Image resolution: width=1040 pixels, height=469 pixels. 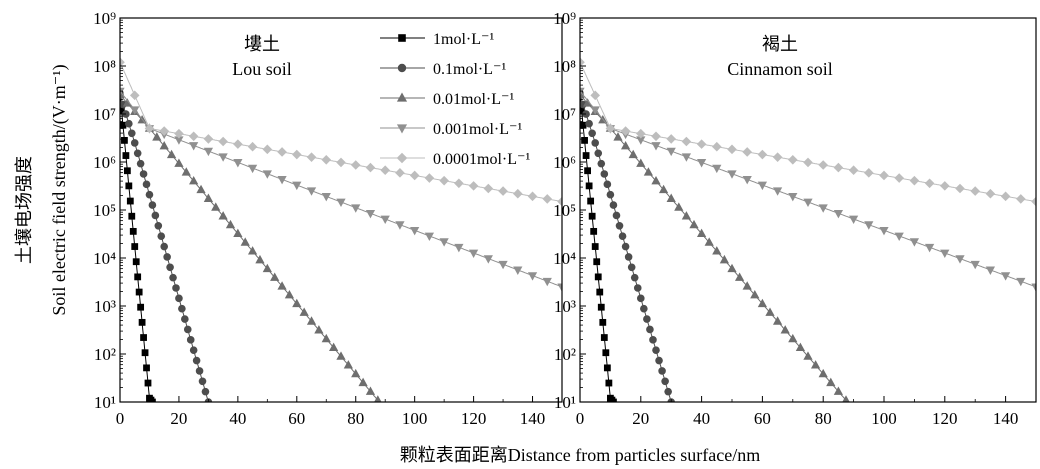 I want to click on x-tick-label: 140, so click(x=533, y=418).